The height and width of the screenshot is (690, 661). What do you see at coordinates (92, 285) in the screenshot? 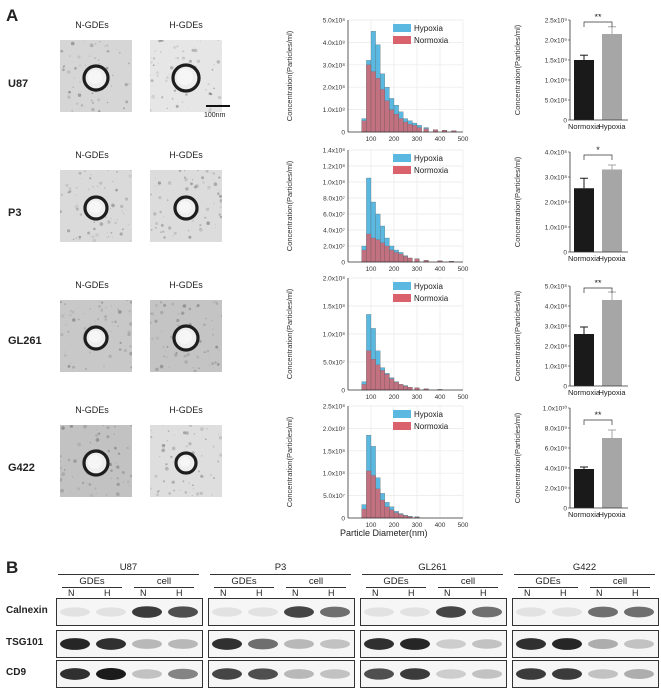
I see `em-column-label: N-GDEs` at bounding box center [92, 285].